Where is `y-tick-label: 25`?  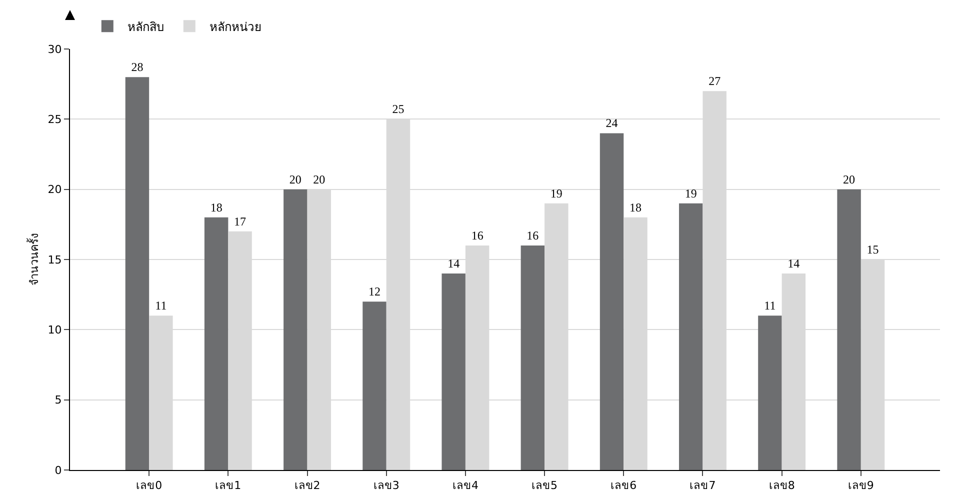 y-tick-label: 25 is located at coordinates (55, 119).